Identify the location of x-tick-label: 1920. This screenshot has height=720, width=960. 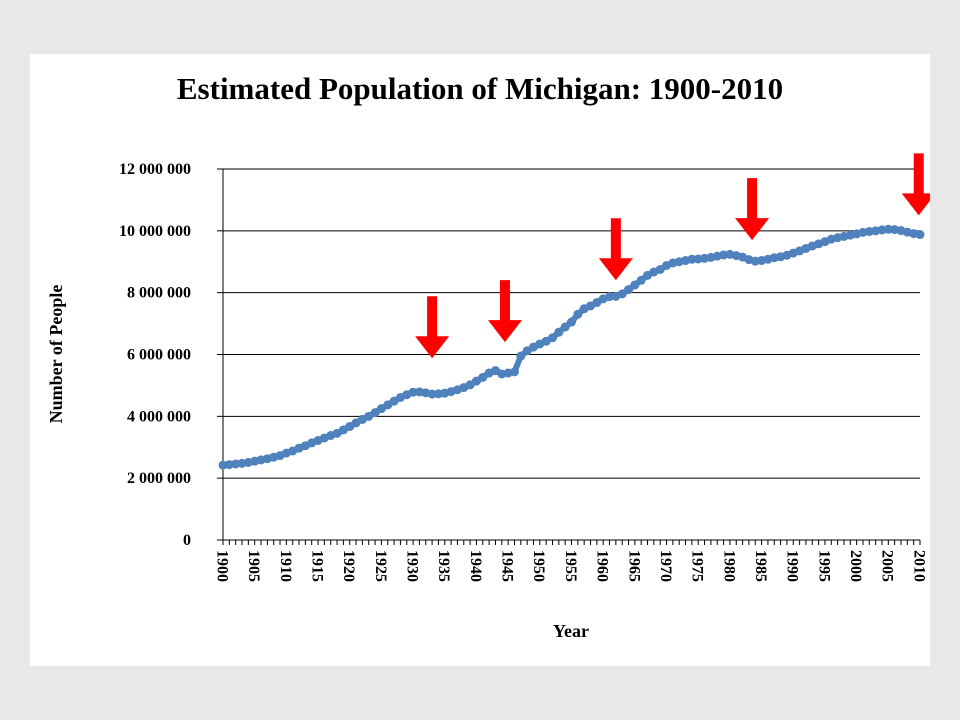
(348, 566).